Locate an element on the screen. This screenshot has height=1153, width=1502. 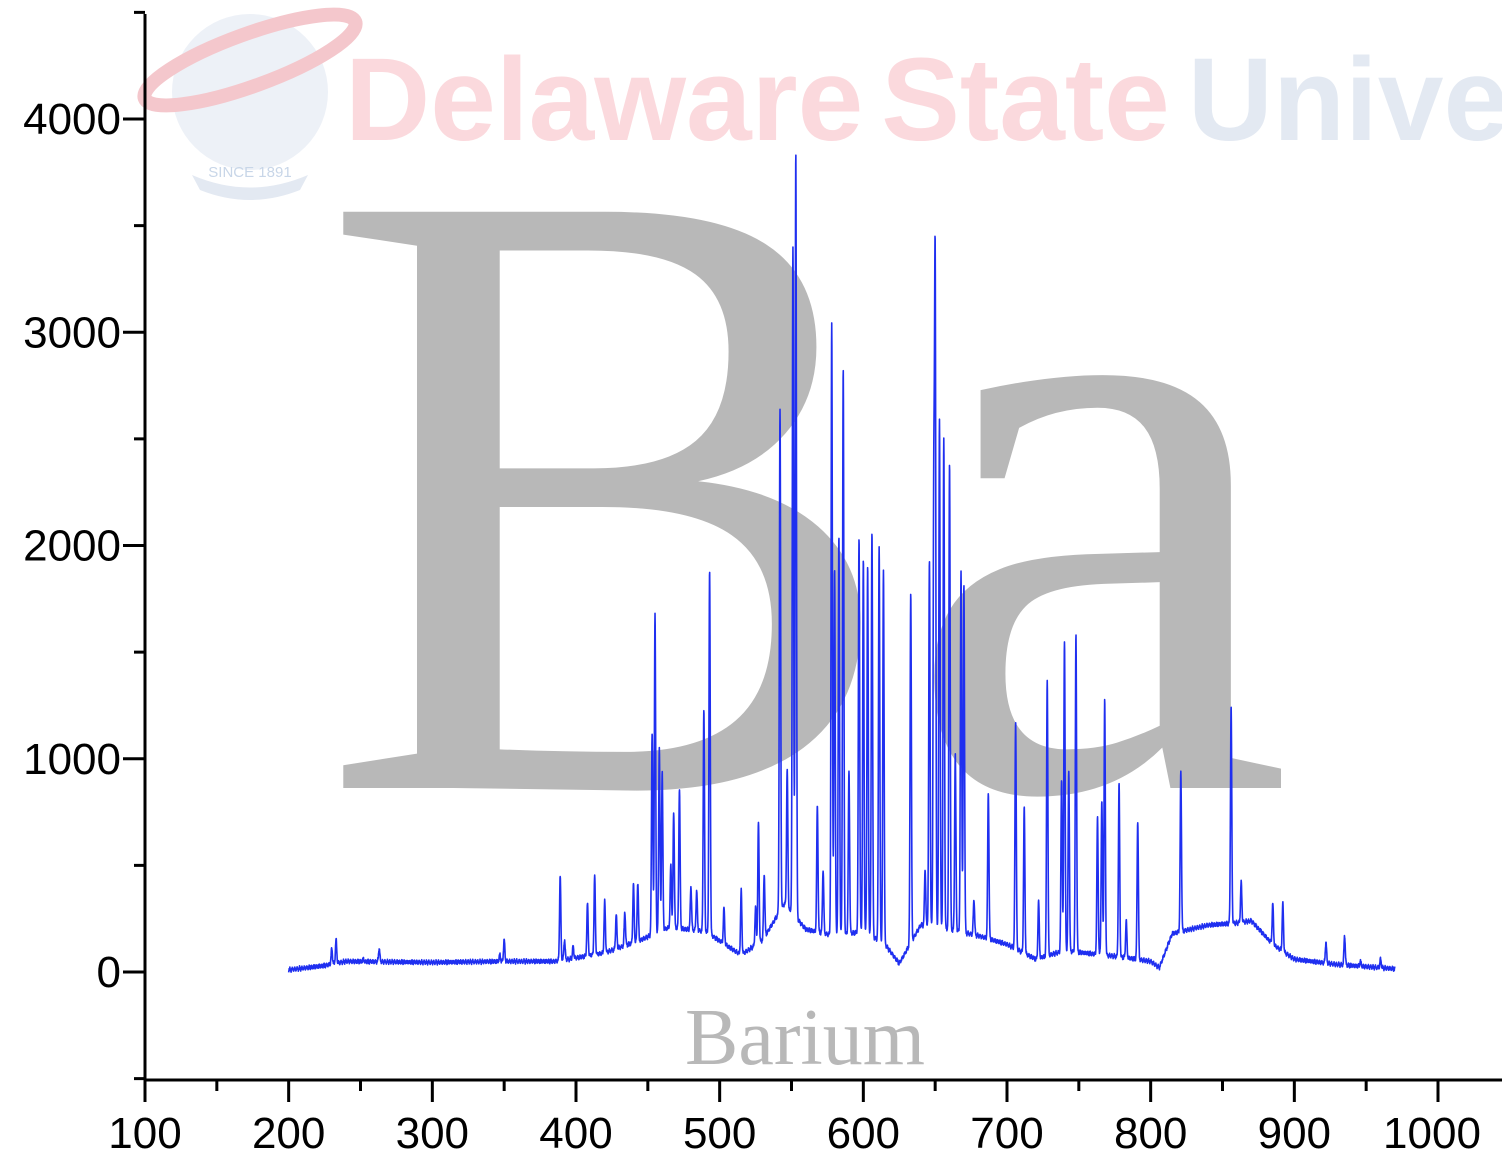
x-tick-label: 500 is located at coordinates (719, 1131).